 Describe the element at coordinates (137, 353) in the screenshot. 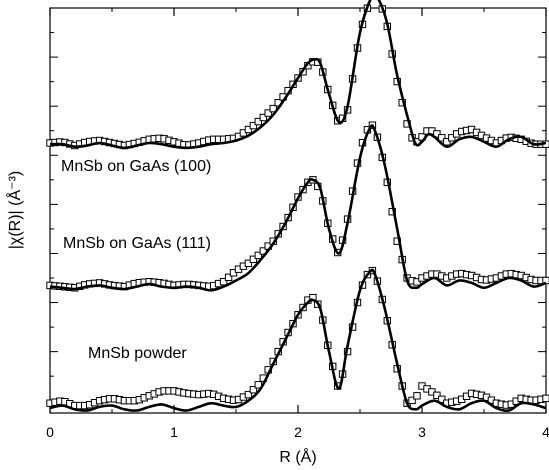

I see `series-label-powder: MnSb powder` at that location.